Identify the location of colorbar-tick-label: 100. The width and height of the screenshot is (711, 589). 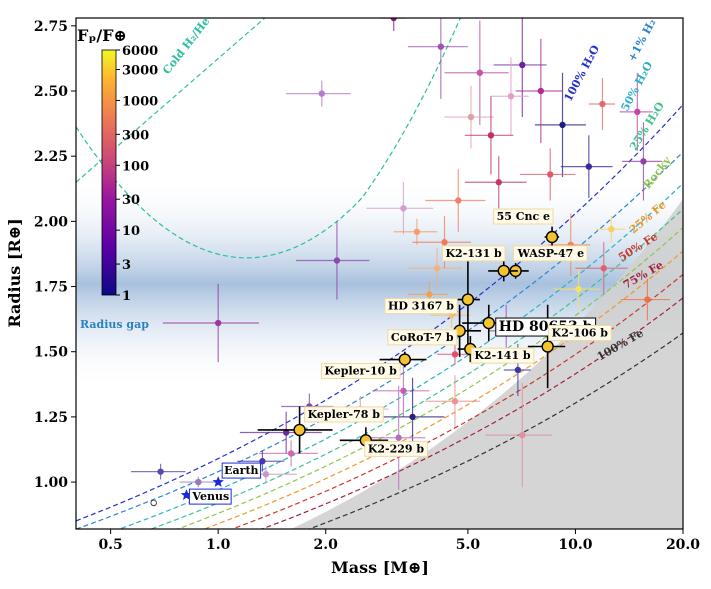
(135, 166).